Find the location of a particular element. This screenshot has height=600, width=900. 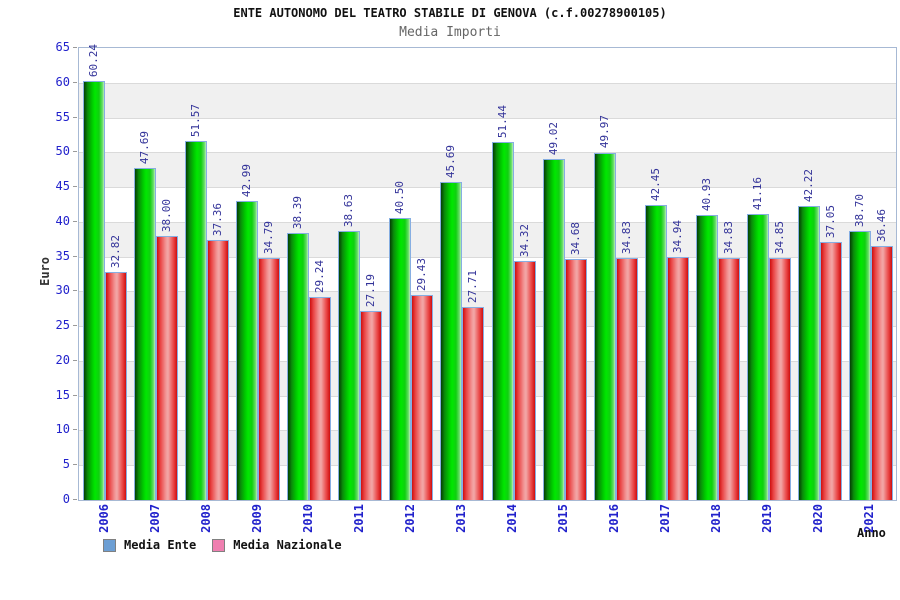

x-axis-tick-label-2020: 2020 is located at coordinates (818, 518).